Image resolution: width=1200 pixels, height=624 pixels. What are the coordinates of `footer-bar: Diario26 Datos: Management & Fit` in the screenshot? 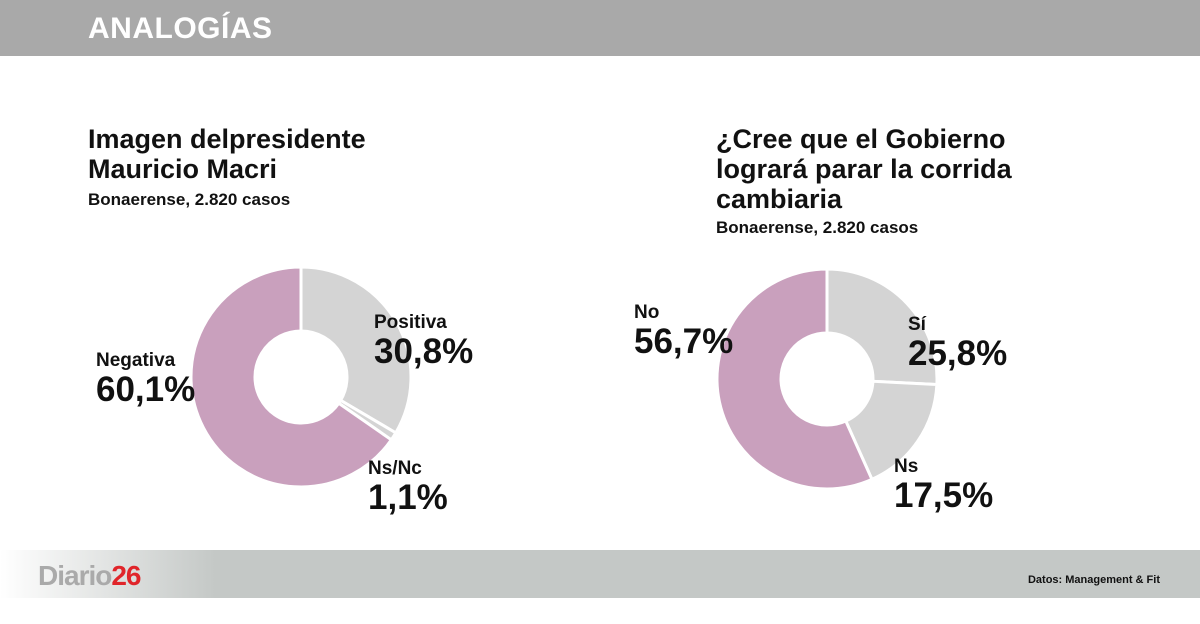 It's located at (600, 574).